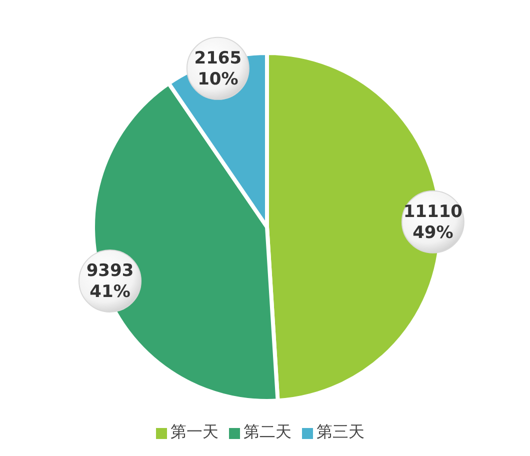 The height and width of the screenshot is (456, 530). I want to click on data-label: 2165 10%, so click(218, 69).